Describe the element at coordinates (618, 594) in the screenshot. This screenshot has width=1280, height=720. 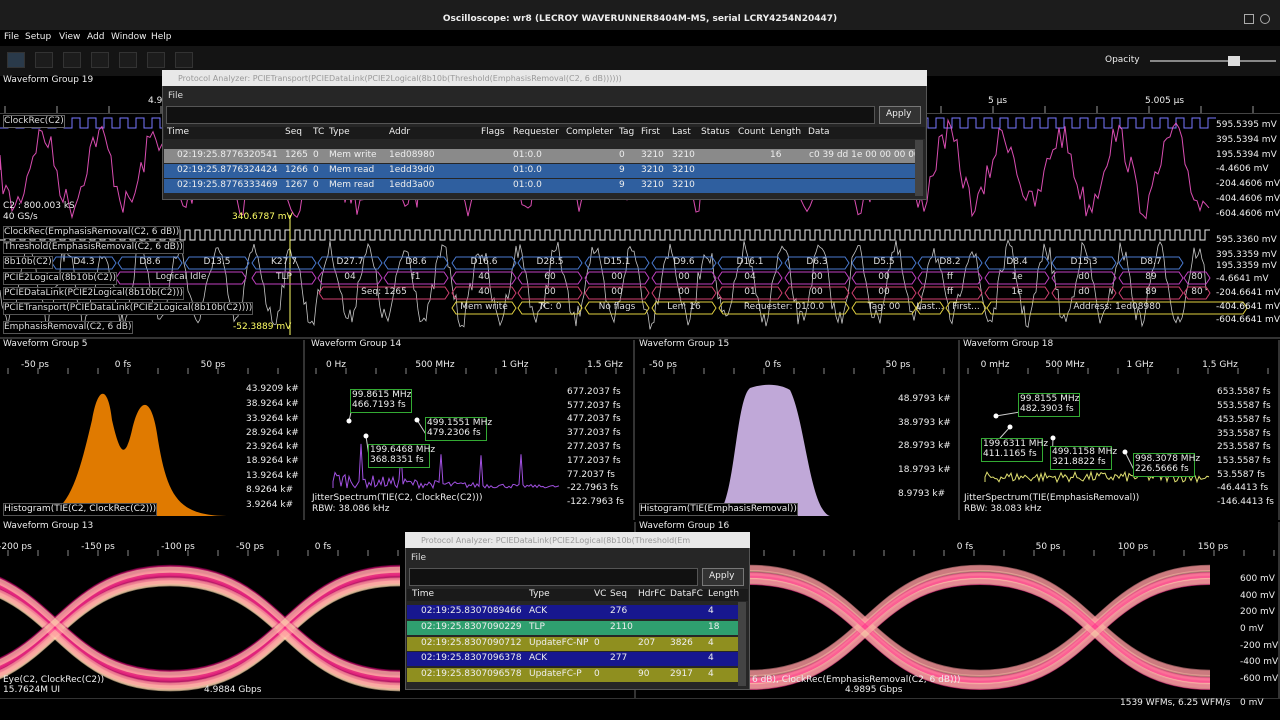
I see `column-header: Seq` at that location.